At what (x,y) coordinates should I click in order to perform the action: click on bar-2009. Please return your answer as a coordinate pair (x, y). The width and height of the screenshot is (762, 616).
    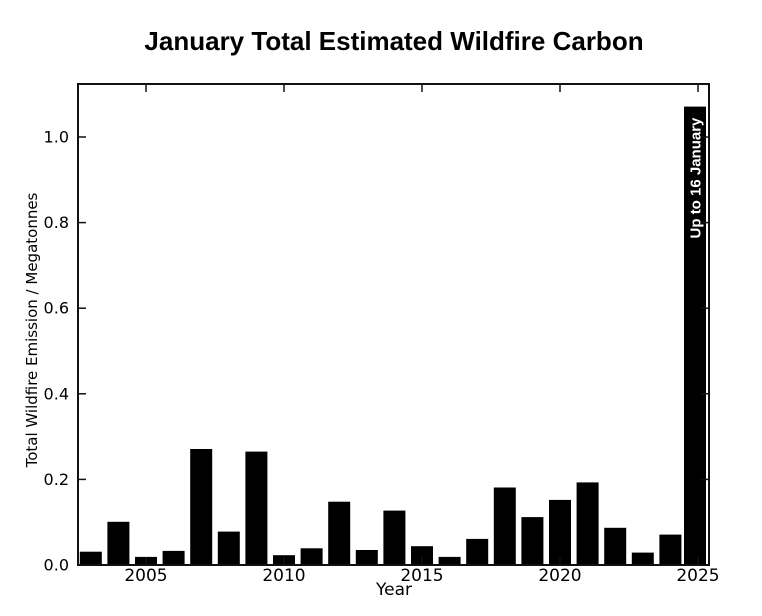
    Looking at the image, I should click on (256, 508).